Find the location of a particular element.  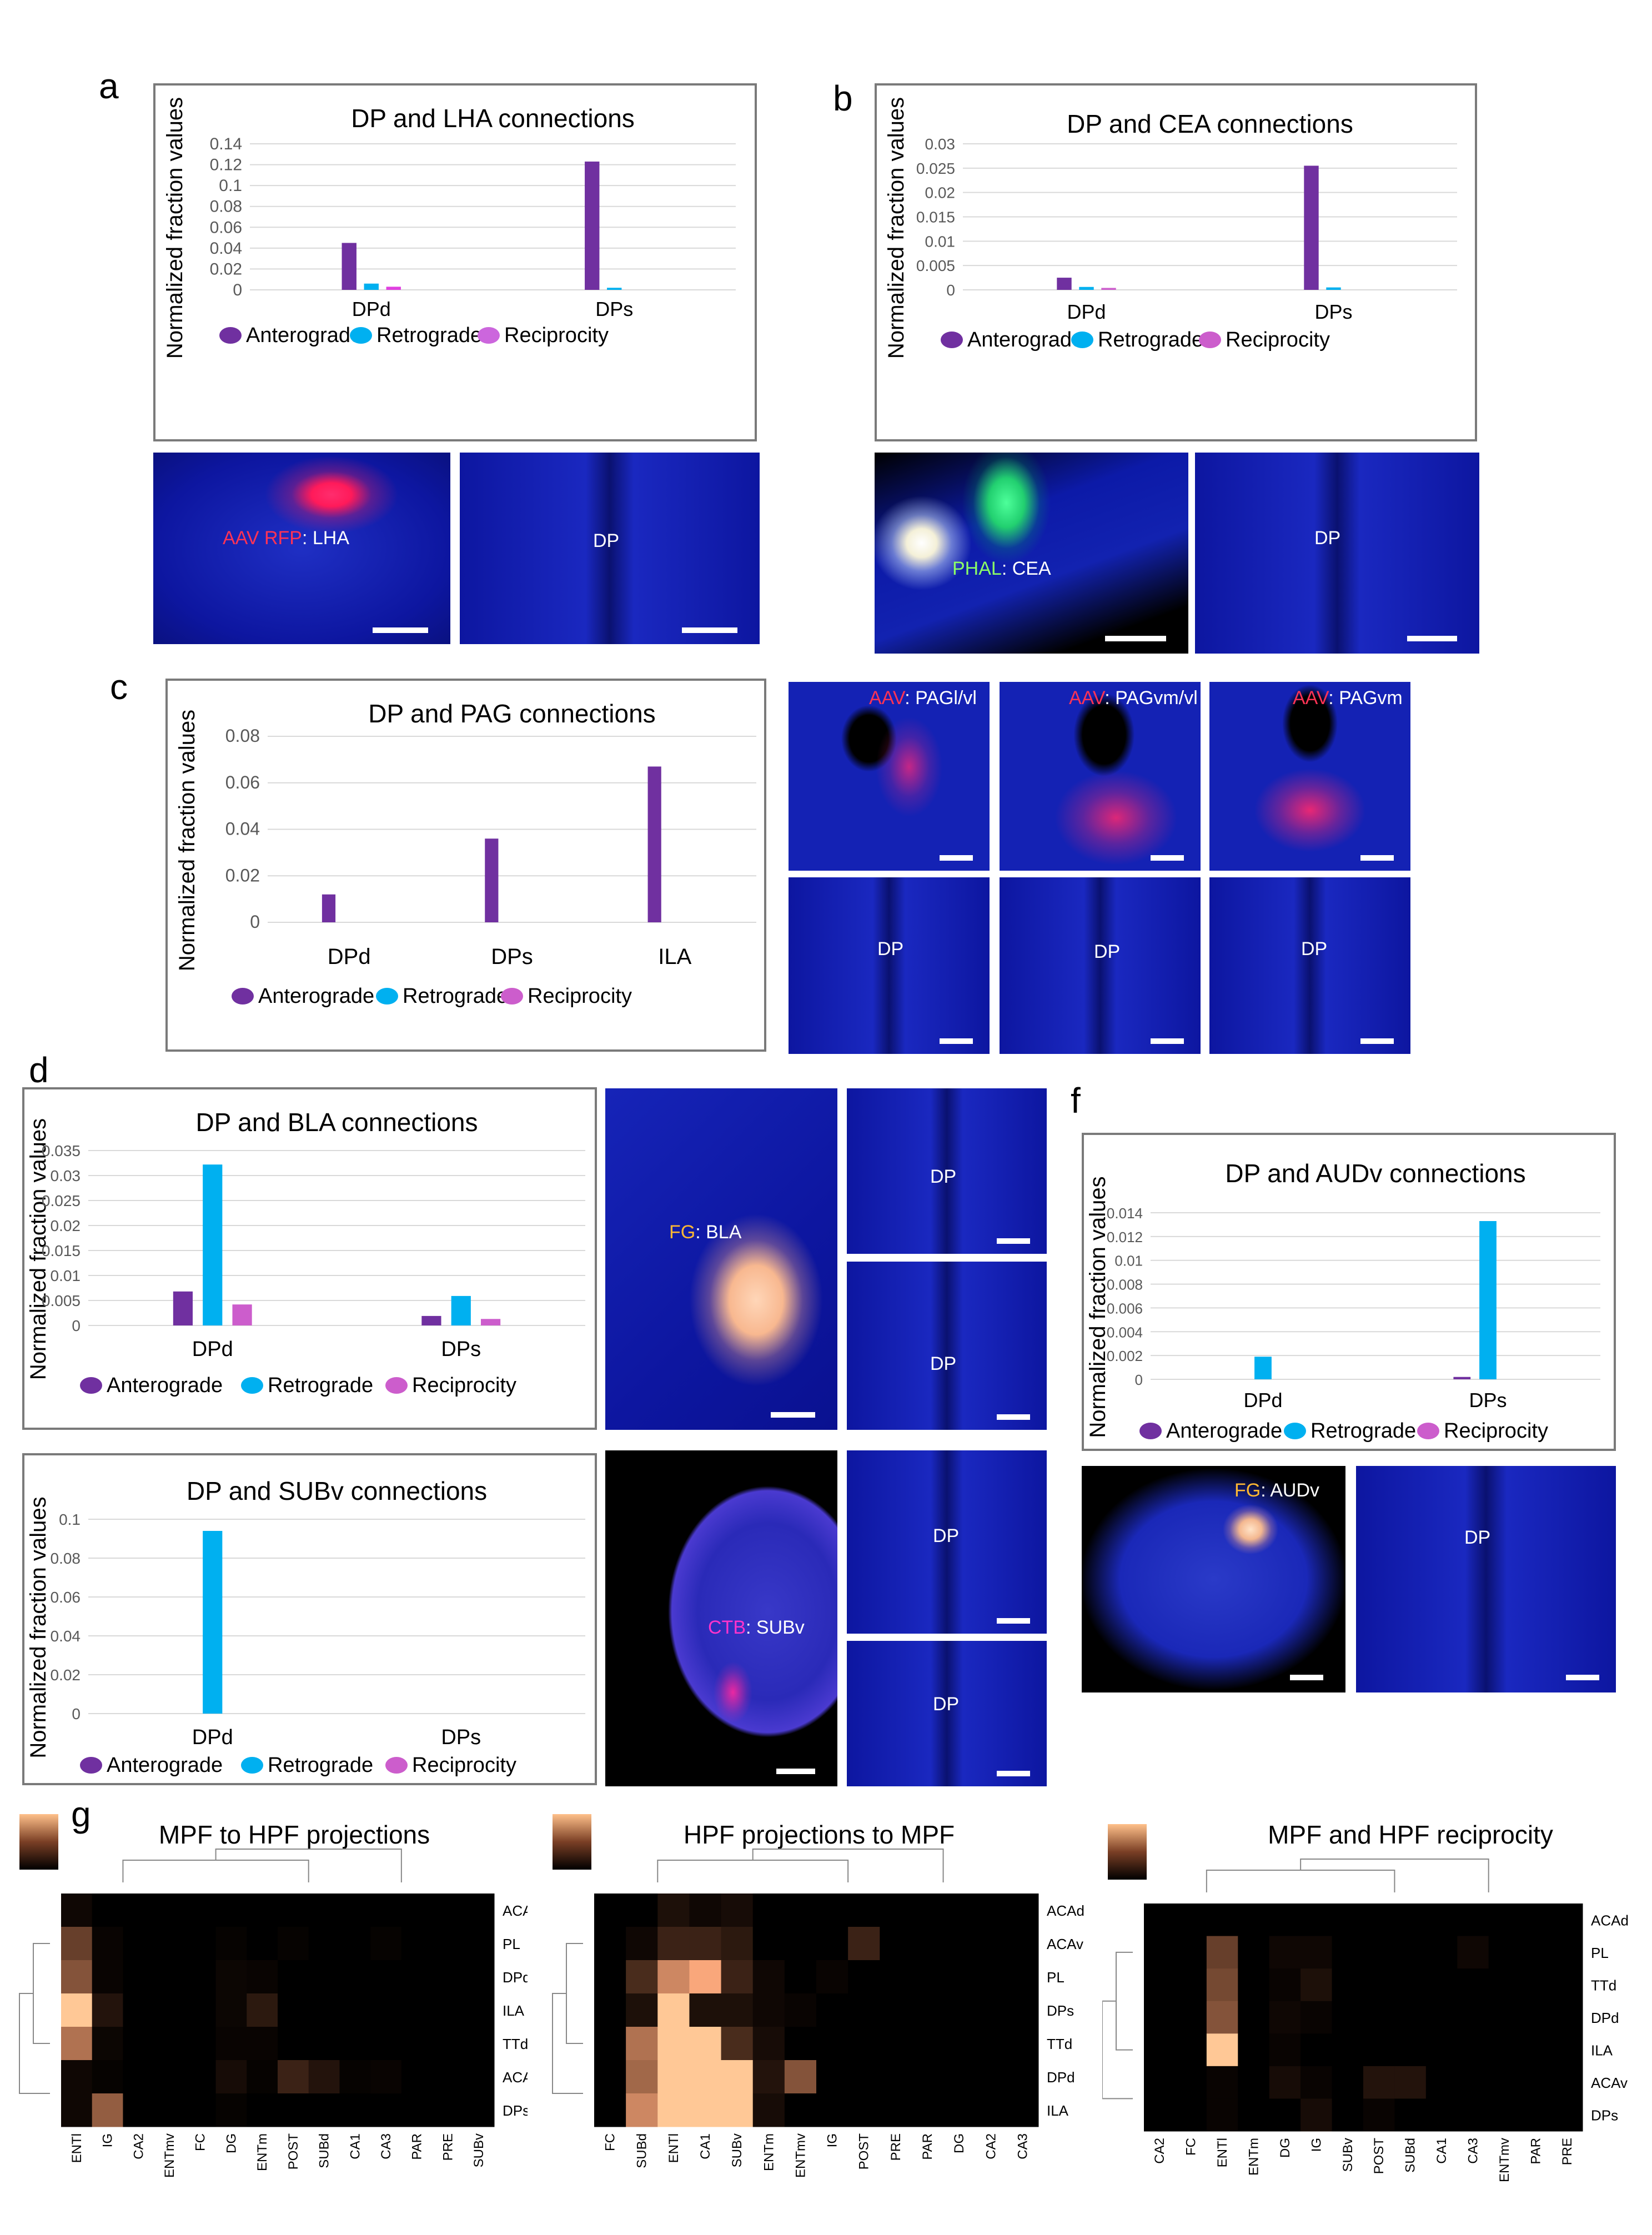

row-label: DPs is located at coordinates (515, 2110).